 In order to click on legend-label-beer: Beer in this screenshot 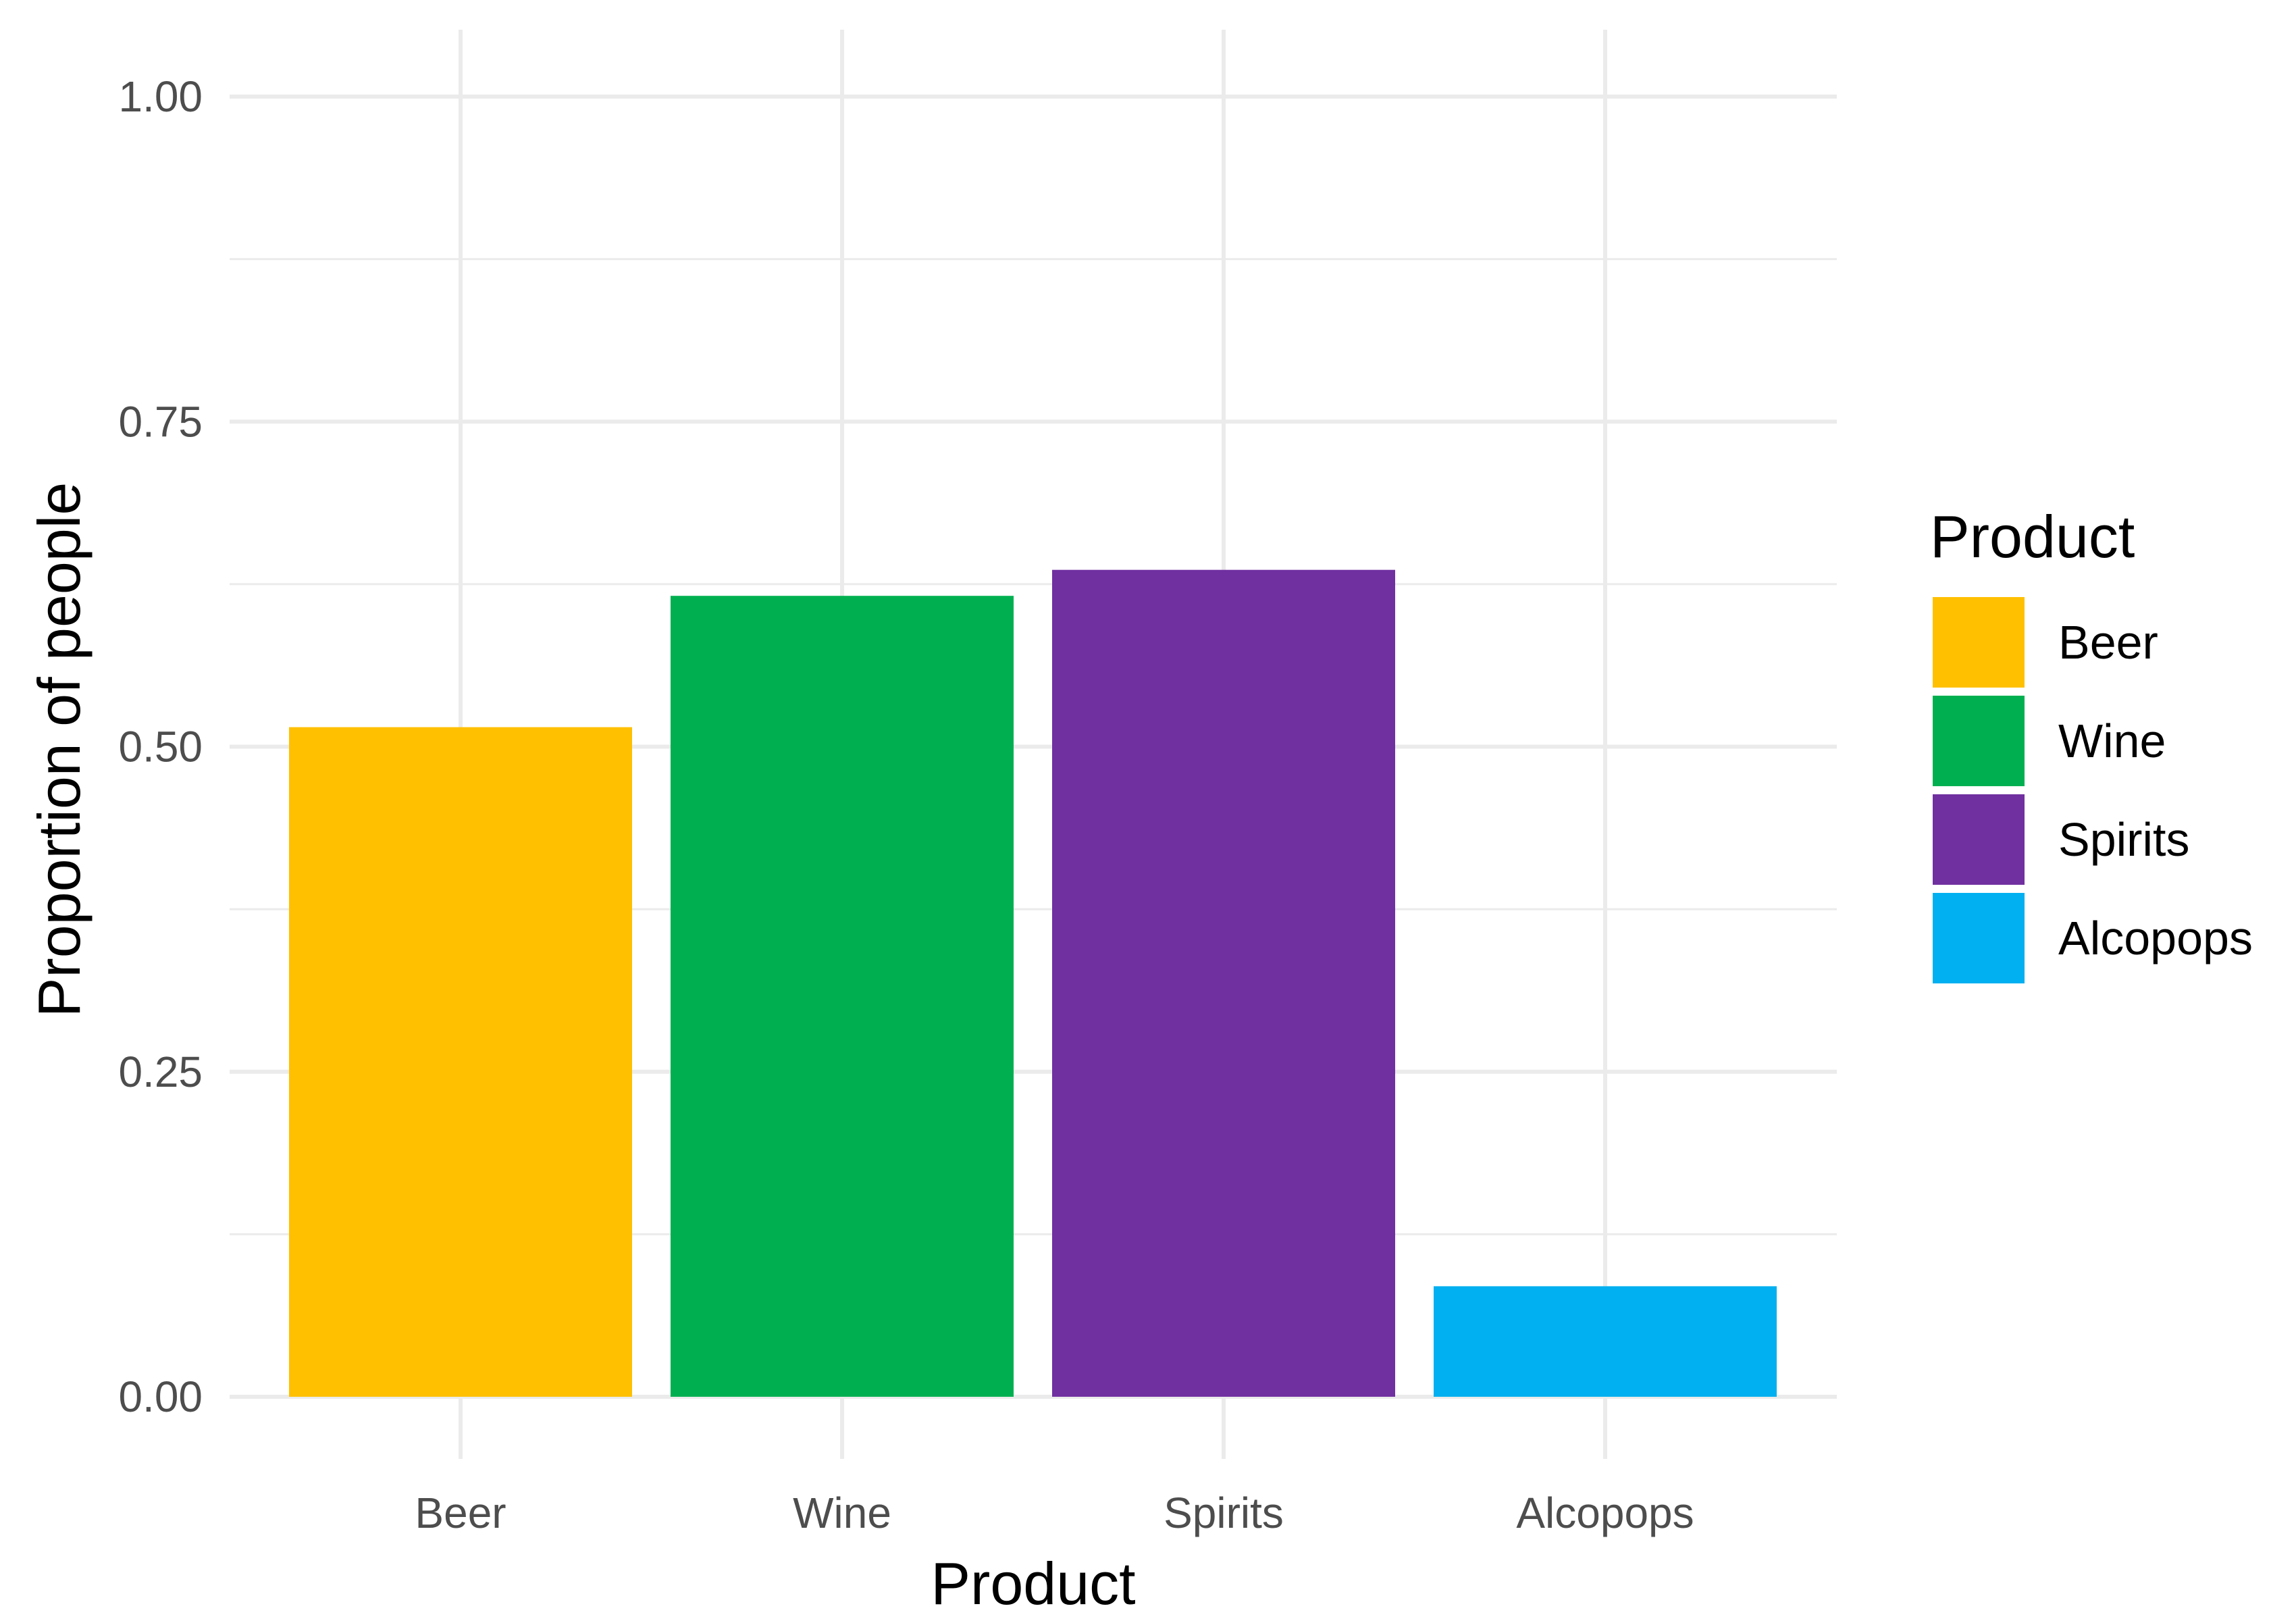, I will do `click(2108, 642)`.